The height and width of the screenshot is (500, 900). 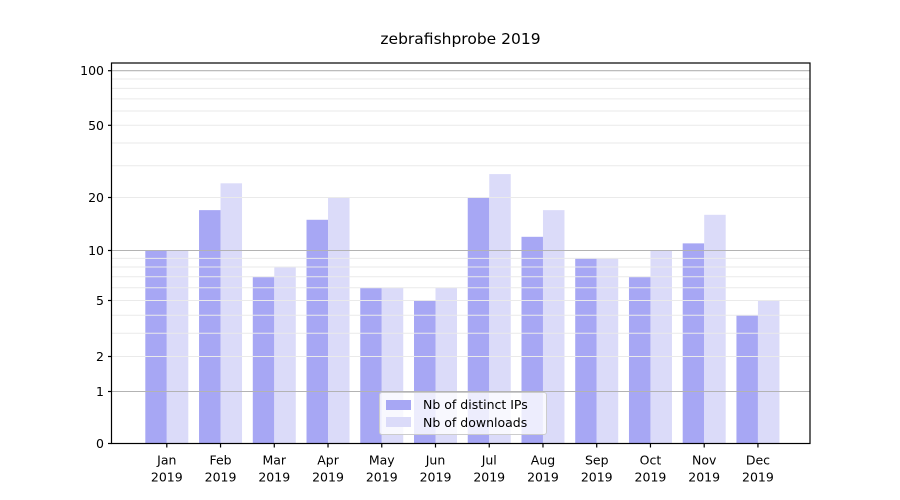 What do you see at coordinates (436, 477) in the screenshot?
I see `x-tick-label-year-jun: 2019` at bounding box center [436, 477].